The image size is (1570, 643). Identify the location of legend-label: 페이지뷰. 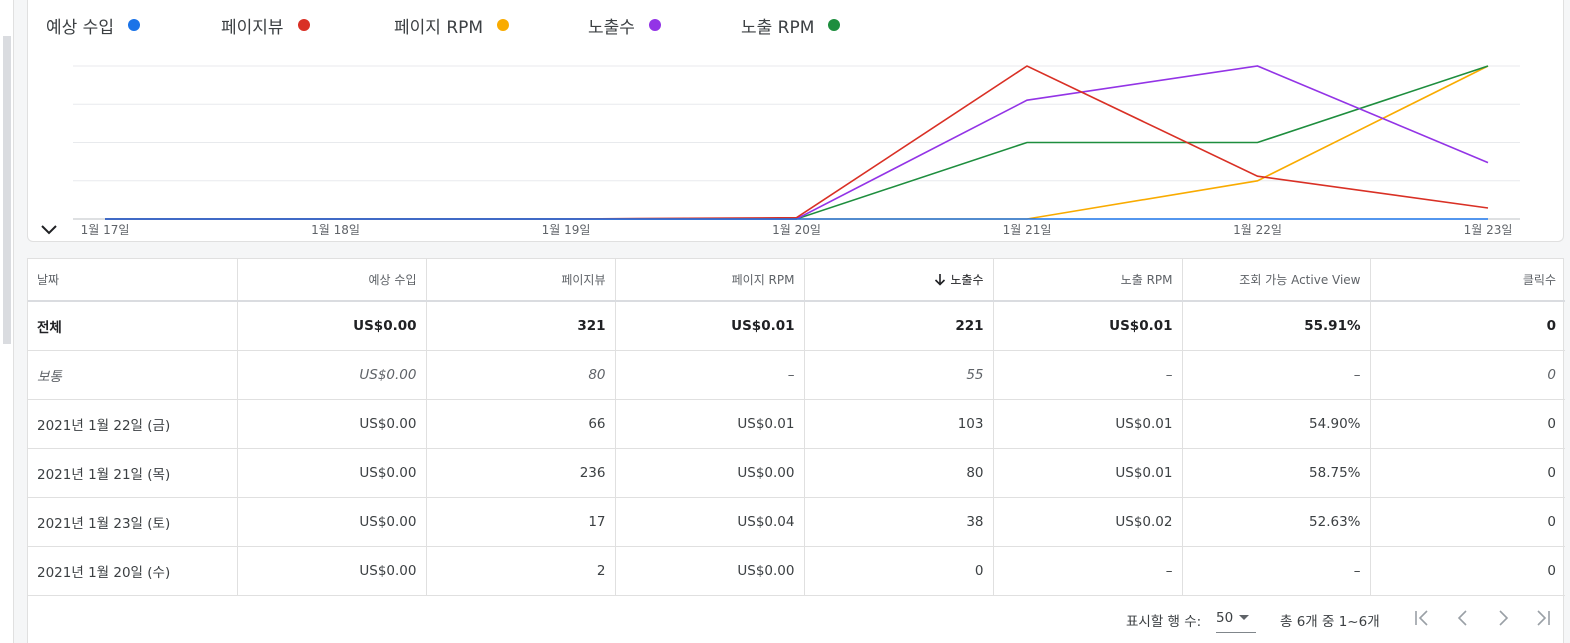
(252, 27).